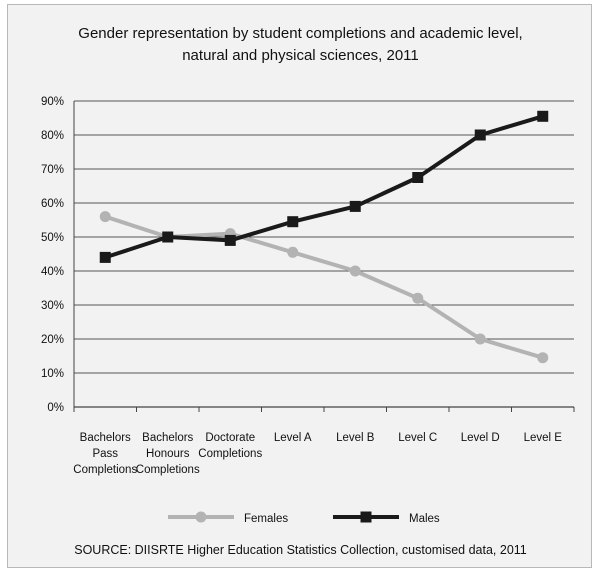 The image size is (600, 574). What do you see at coordinates (266, 519) in the screenshot?
I see `legend-females-label: Females` at bounding box center [266, 519].